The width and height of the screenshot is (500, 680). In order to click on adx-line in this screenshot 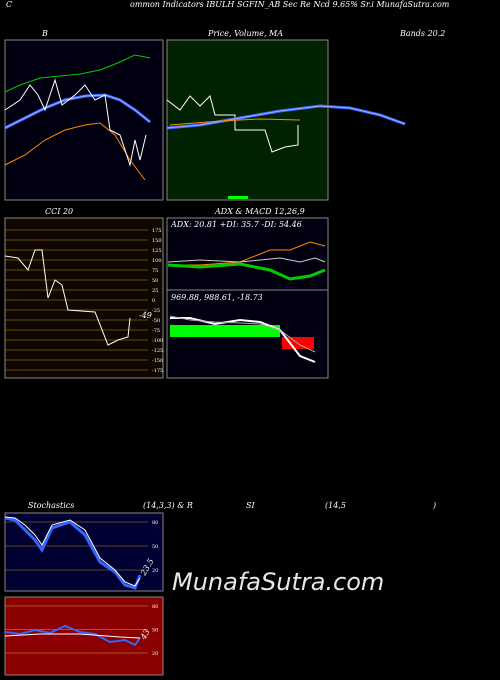, I will do `click(246, 260)`.